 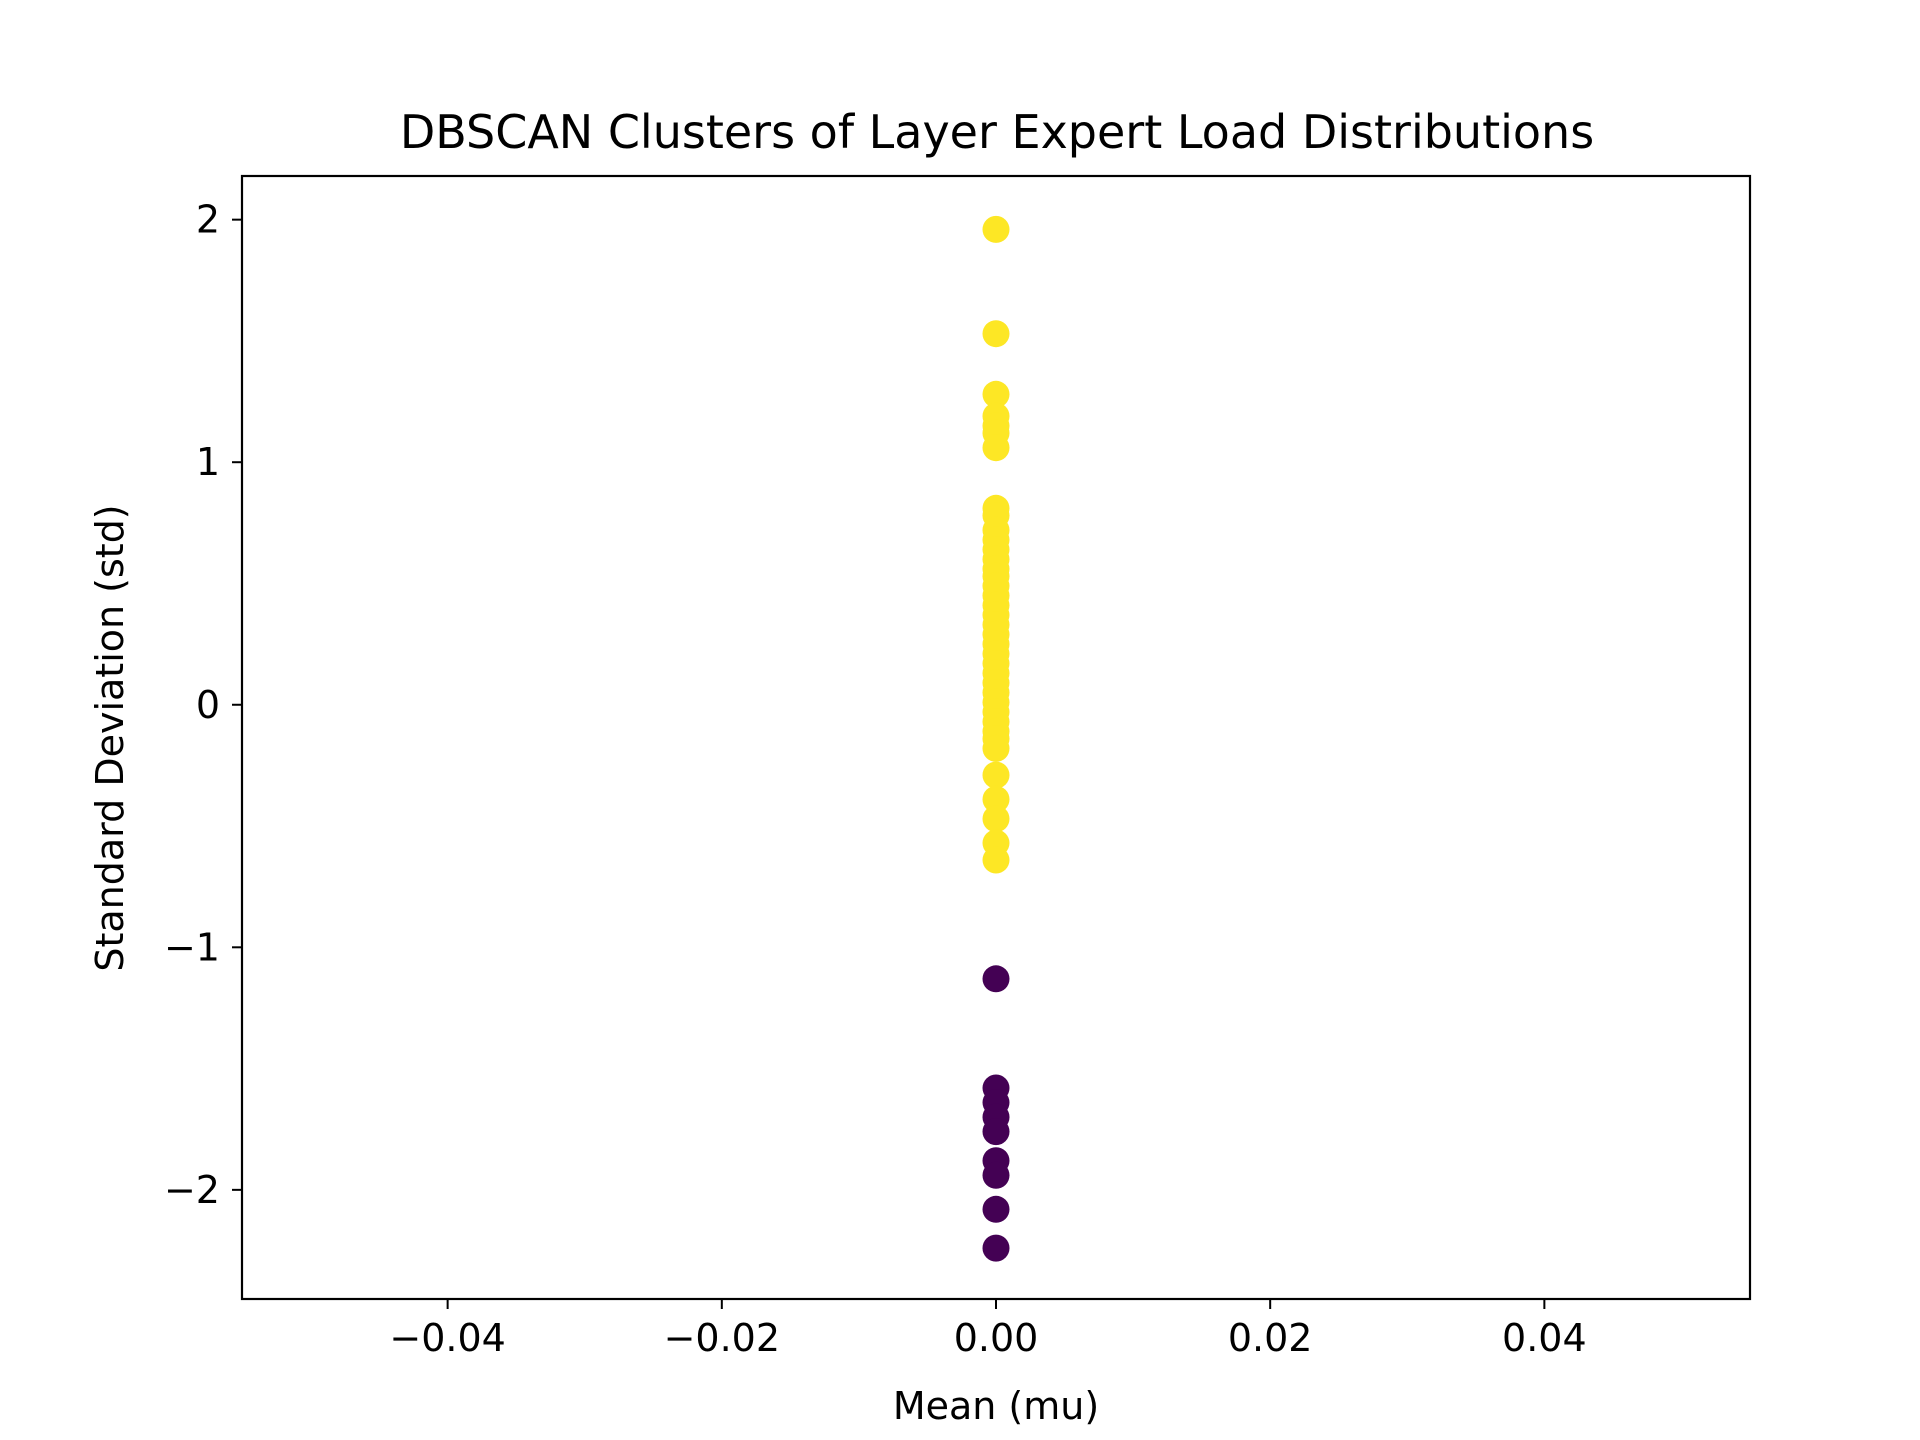 I want to click on y-axis: 2 1 0 −1 −2, so click(x=203, y=705).